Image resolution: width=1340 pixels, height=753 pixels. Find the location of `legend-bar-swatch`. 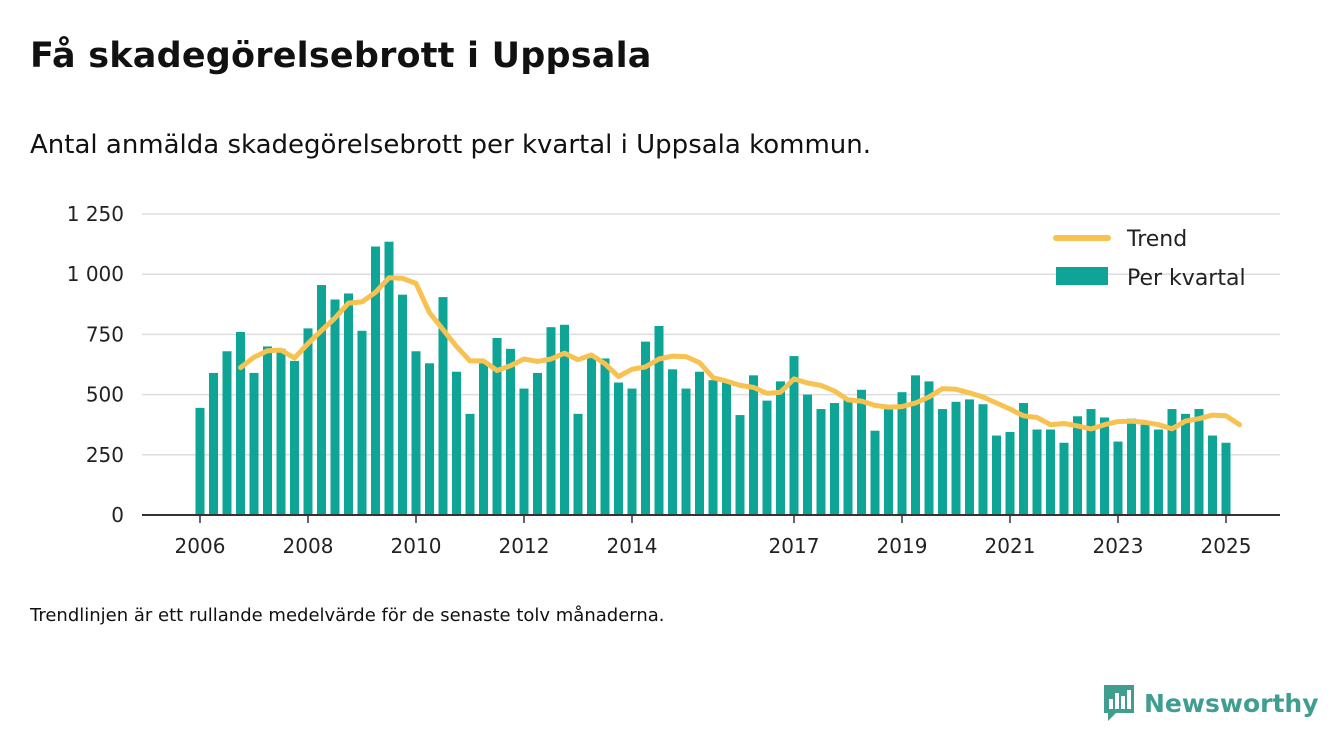

legend-bar-swatch is located at coordinates (1082, 276).